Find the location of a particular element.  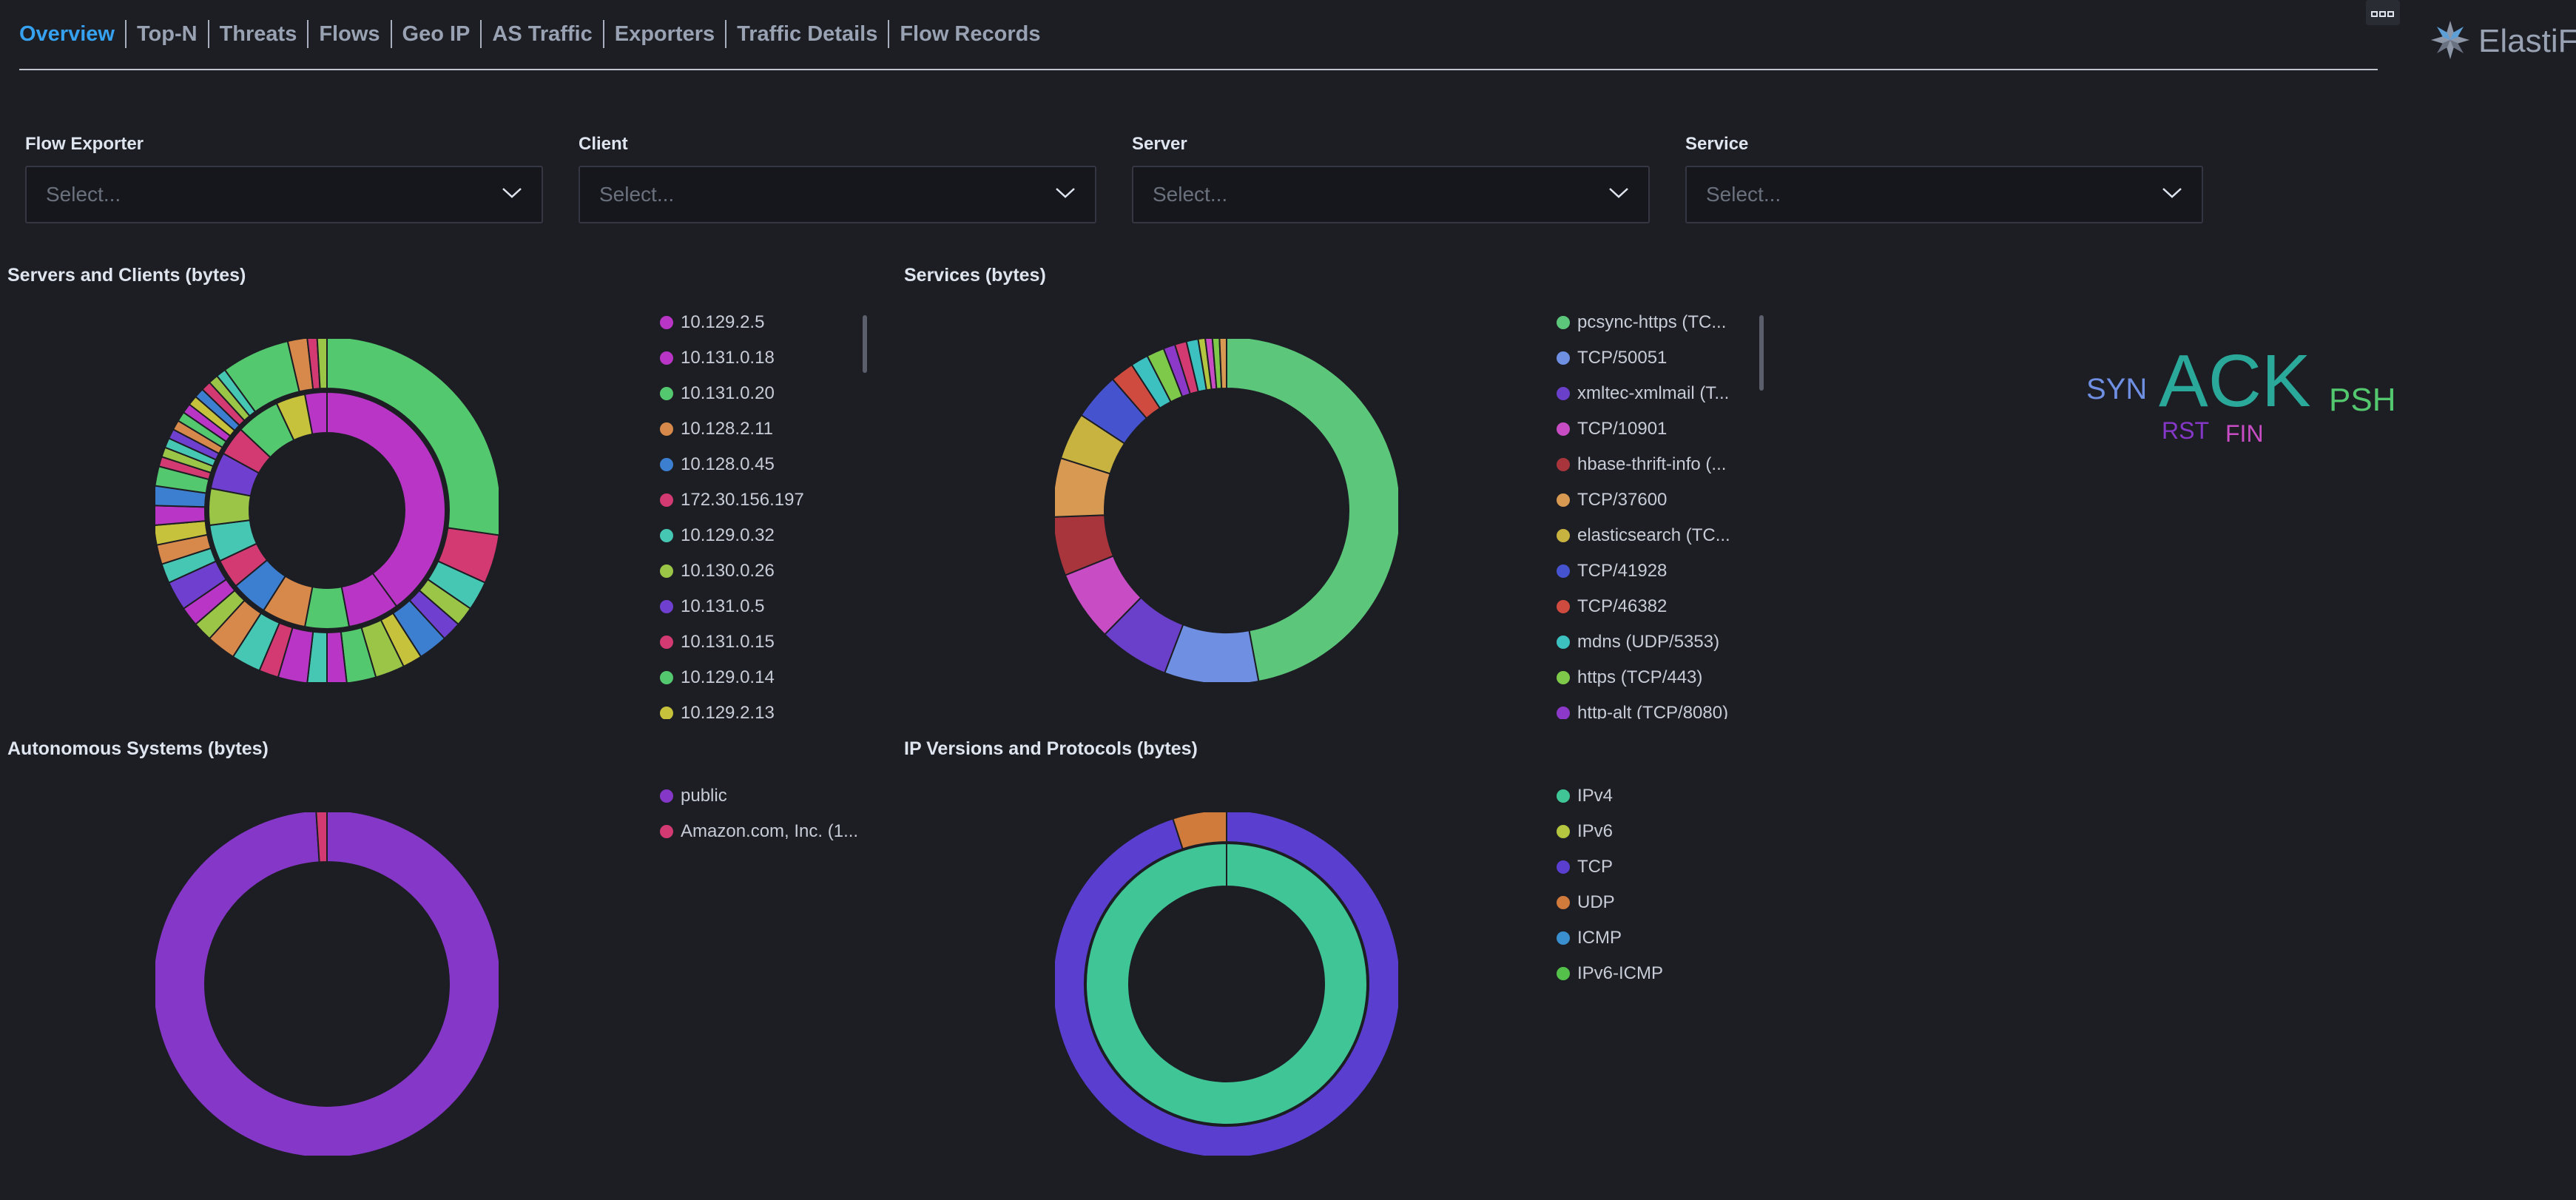

legend-label: public is located at coordinates (704, 796).